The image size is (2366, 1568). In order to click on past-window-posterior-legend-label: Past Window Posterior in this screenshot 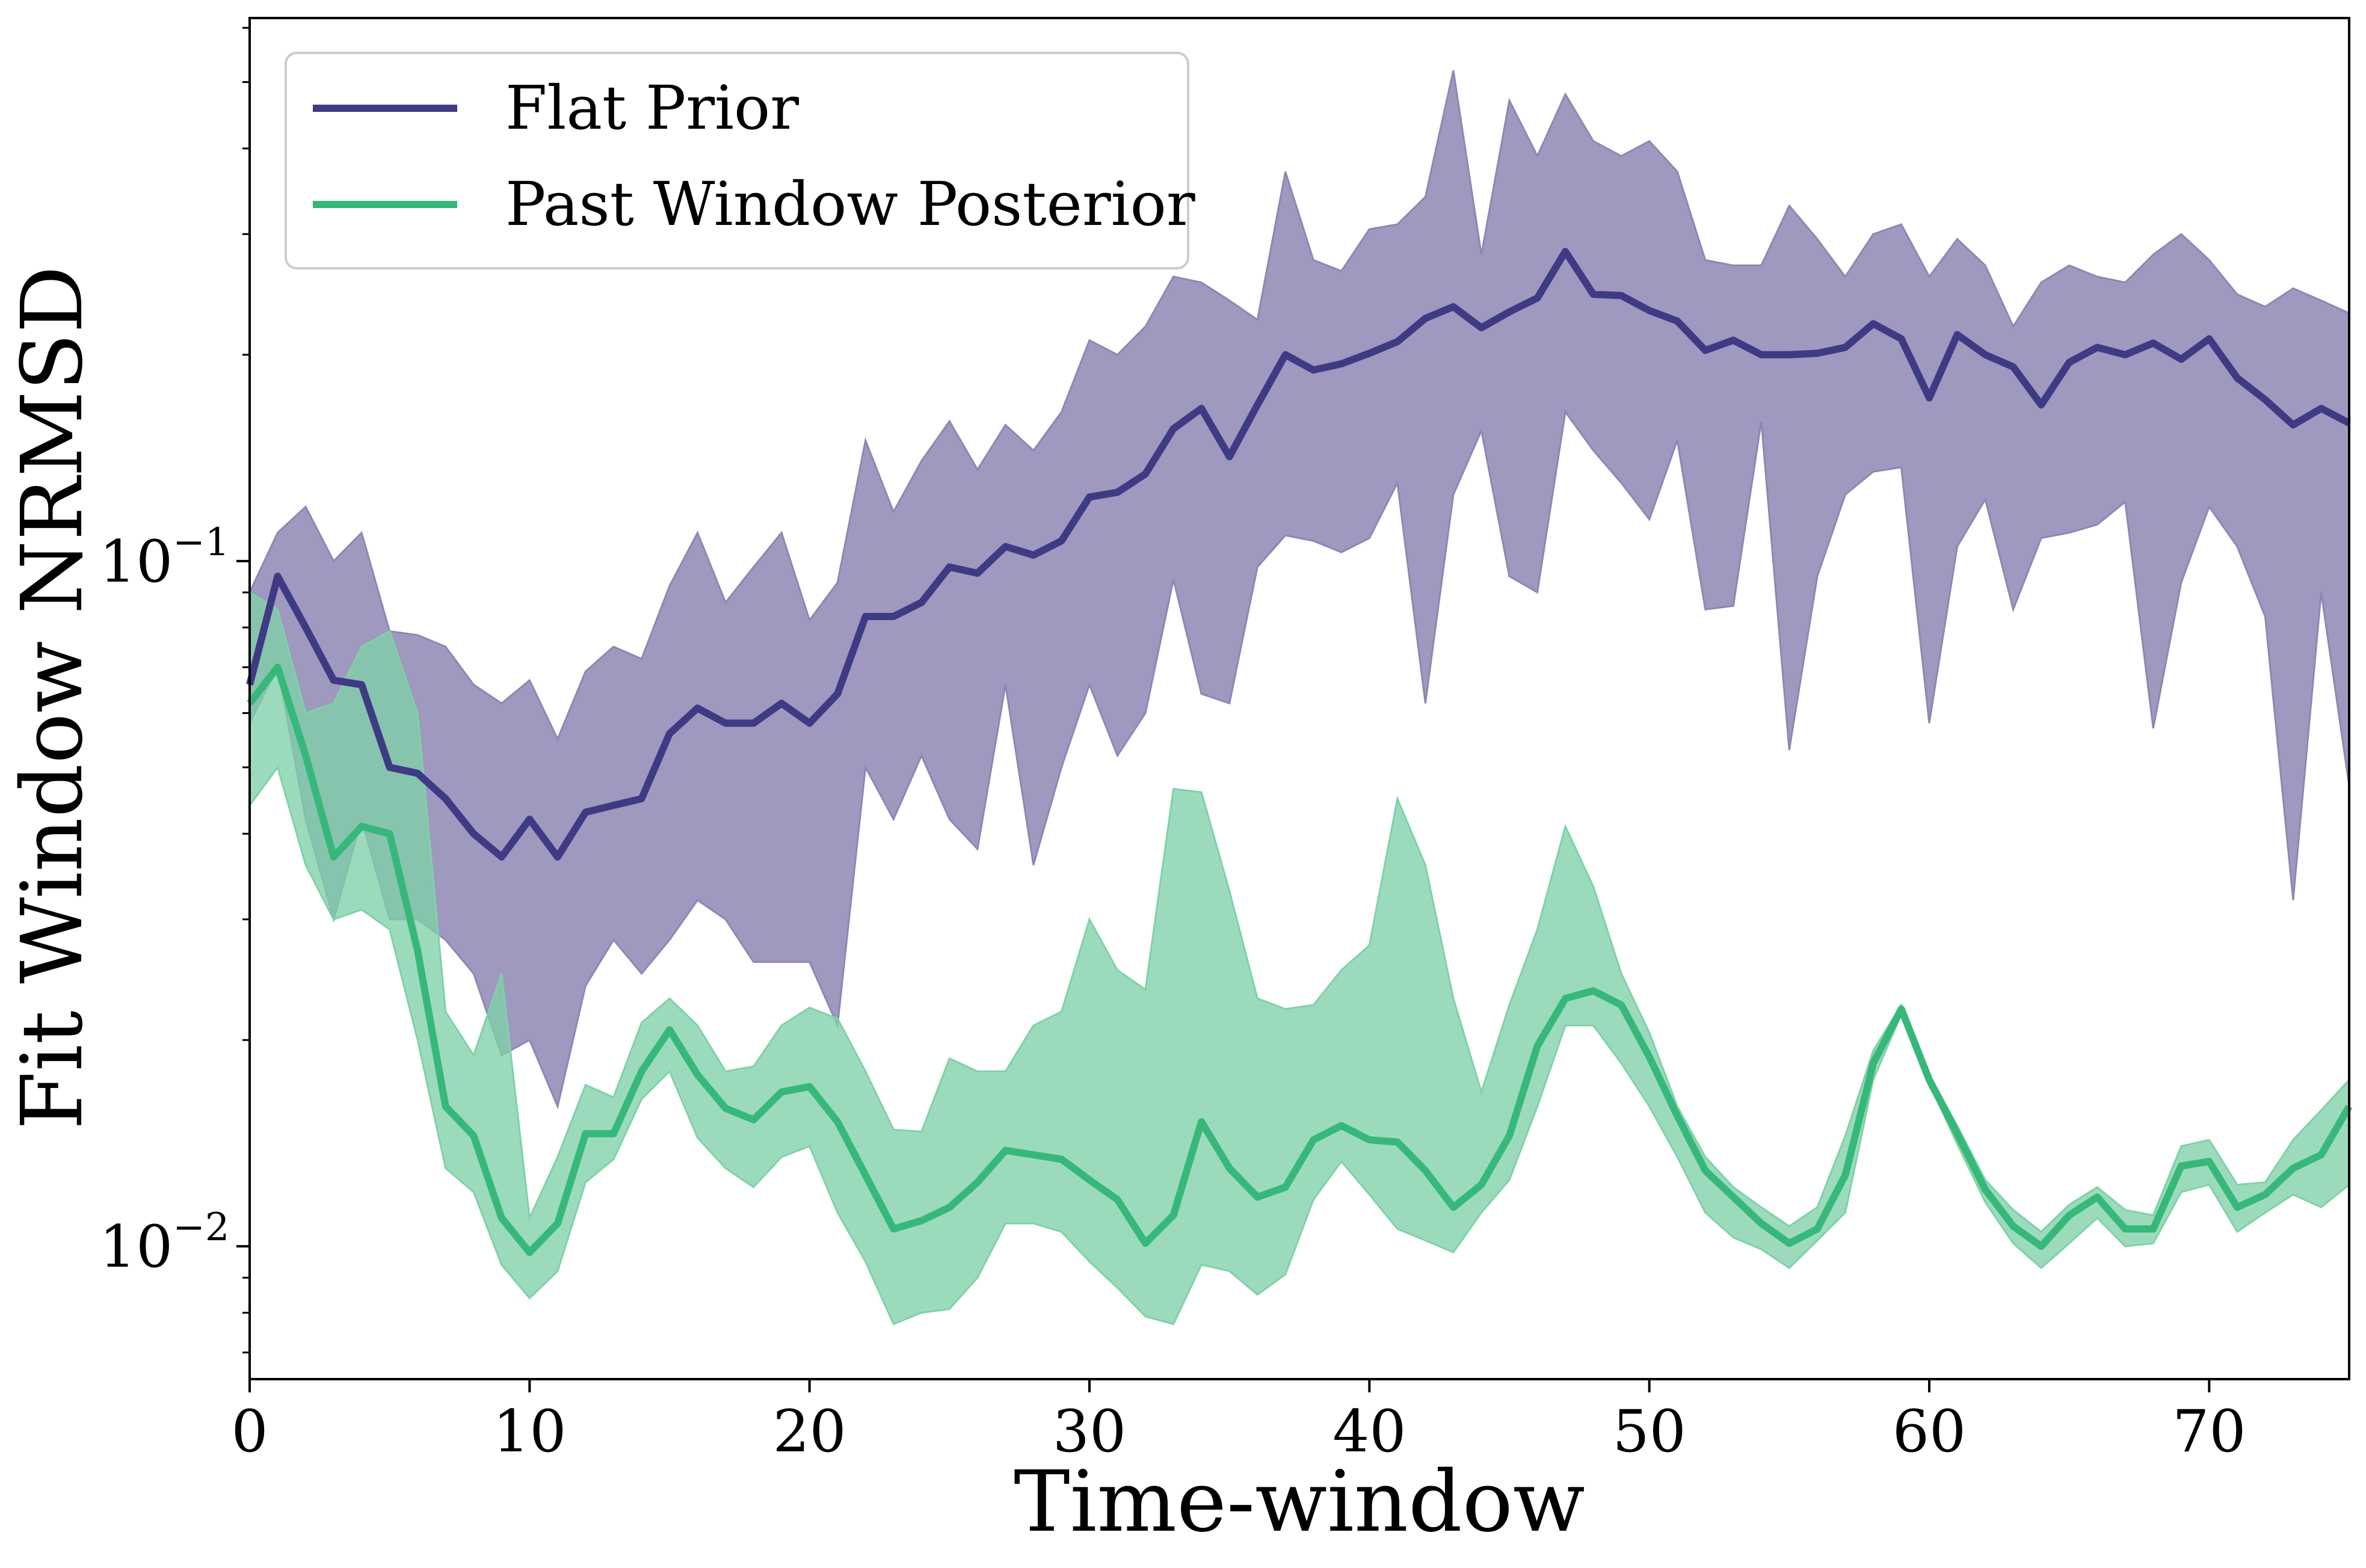, I will do `click(850, 204)`.